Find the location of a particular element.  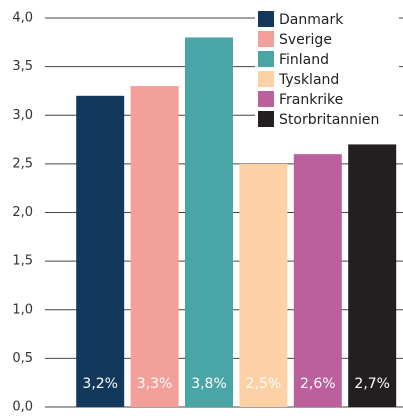

data-label: 3,8% is located at coordinates (209, 384).